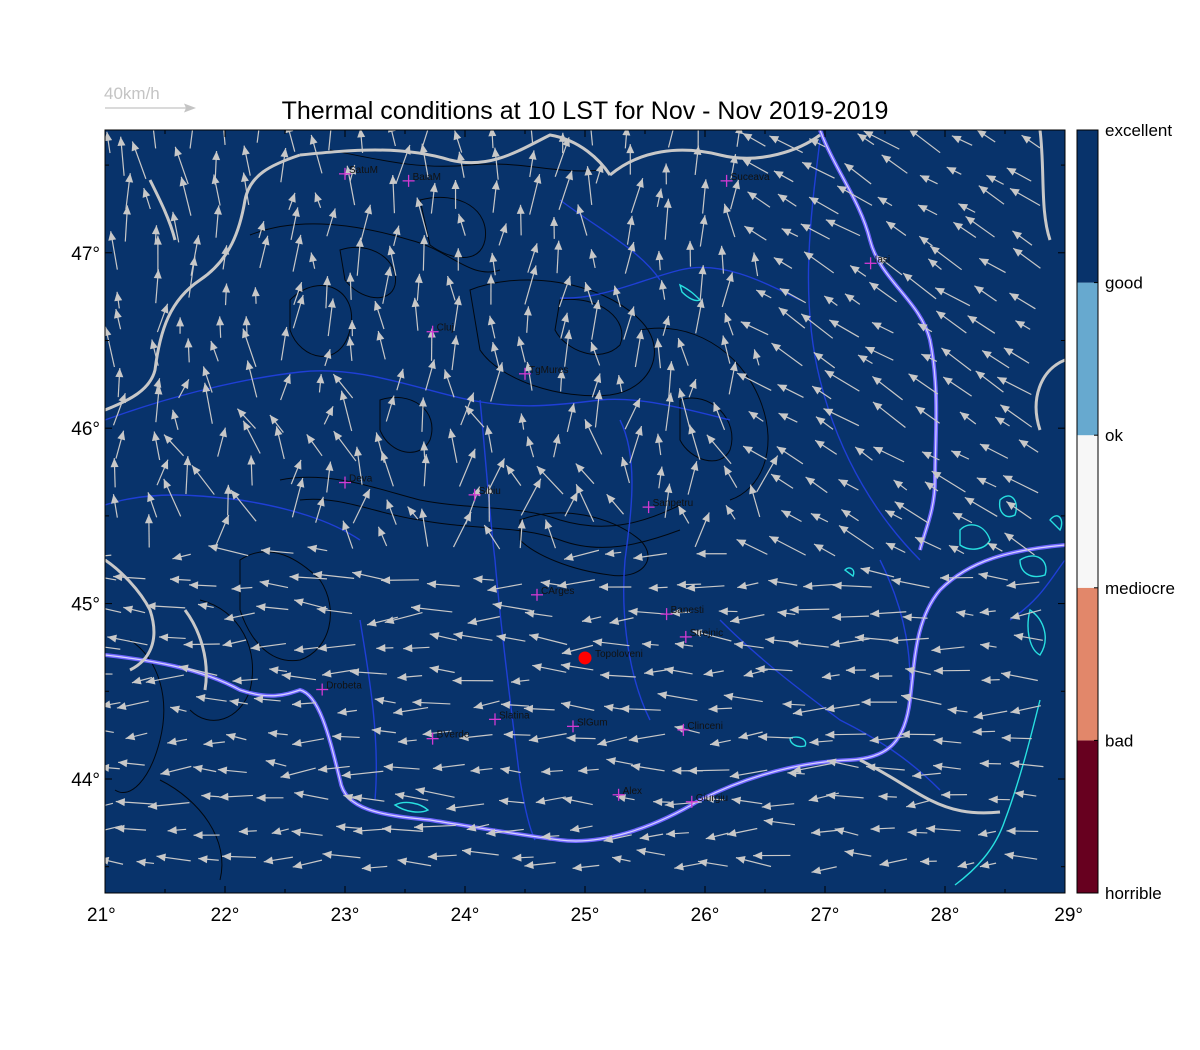  What do you see at coordinates (1087, 664) in the screenshot?
I see `legend-swatch` at bounding box center [1087, 664].